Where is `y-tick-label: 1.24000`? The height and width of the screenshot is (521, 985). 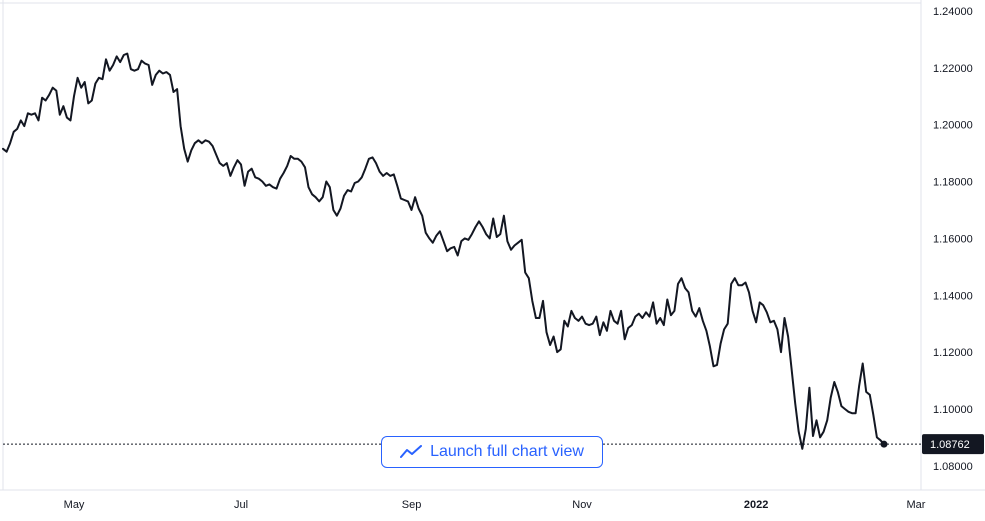 y-tick-label: 1.24000 is located at coordinates (953, 12).